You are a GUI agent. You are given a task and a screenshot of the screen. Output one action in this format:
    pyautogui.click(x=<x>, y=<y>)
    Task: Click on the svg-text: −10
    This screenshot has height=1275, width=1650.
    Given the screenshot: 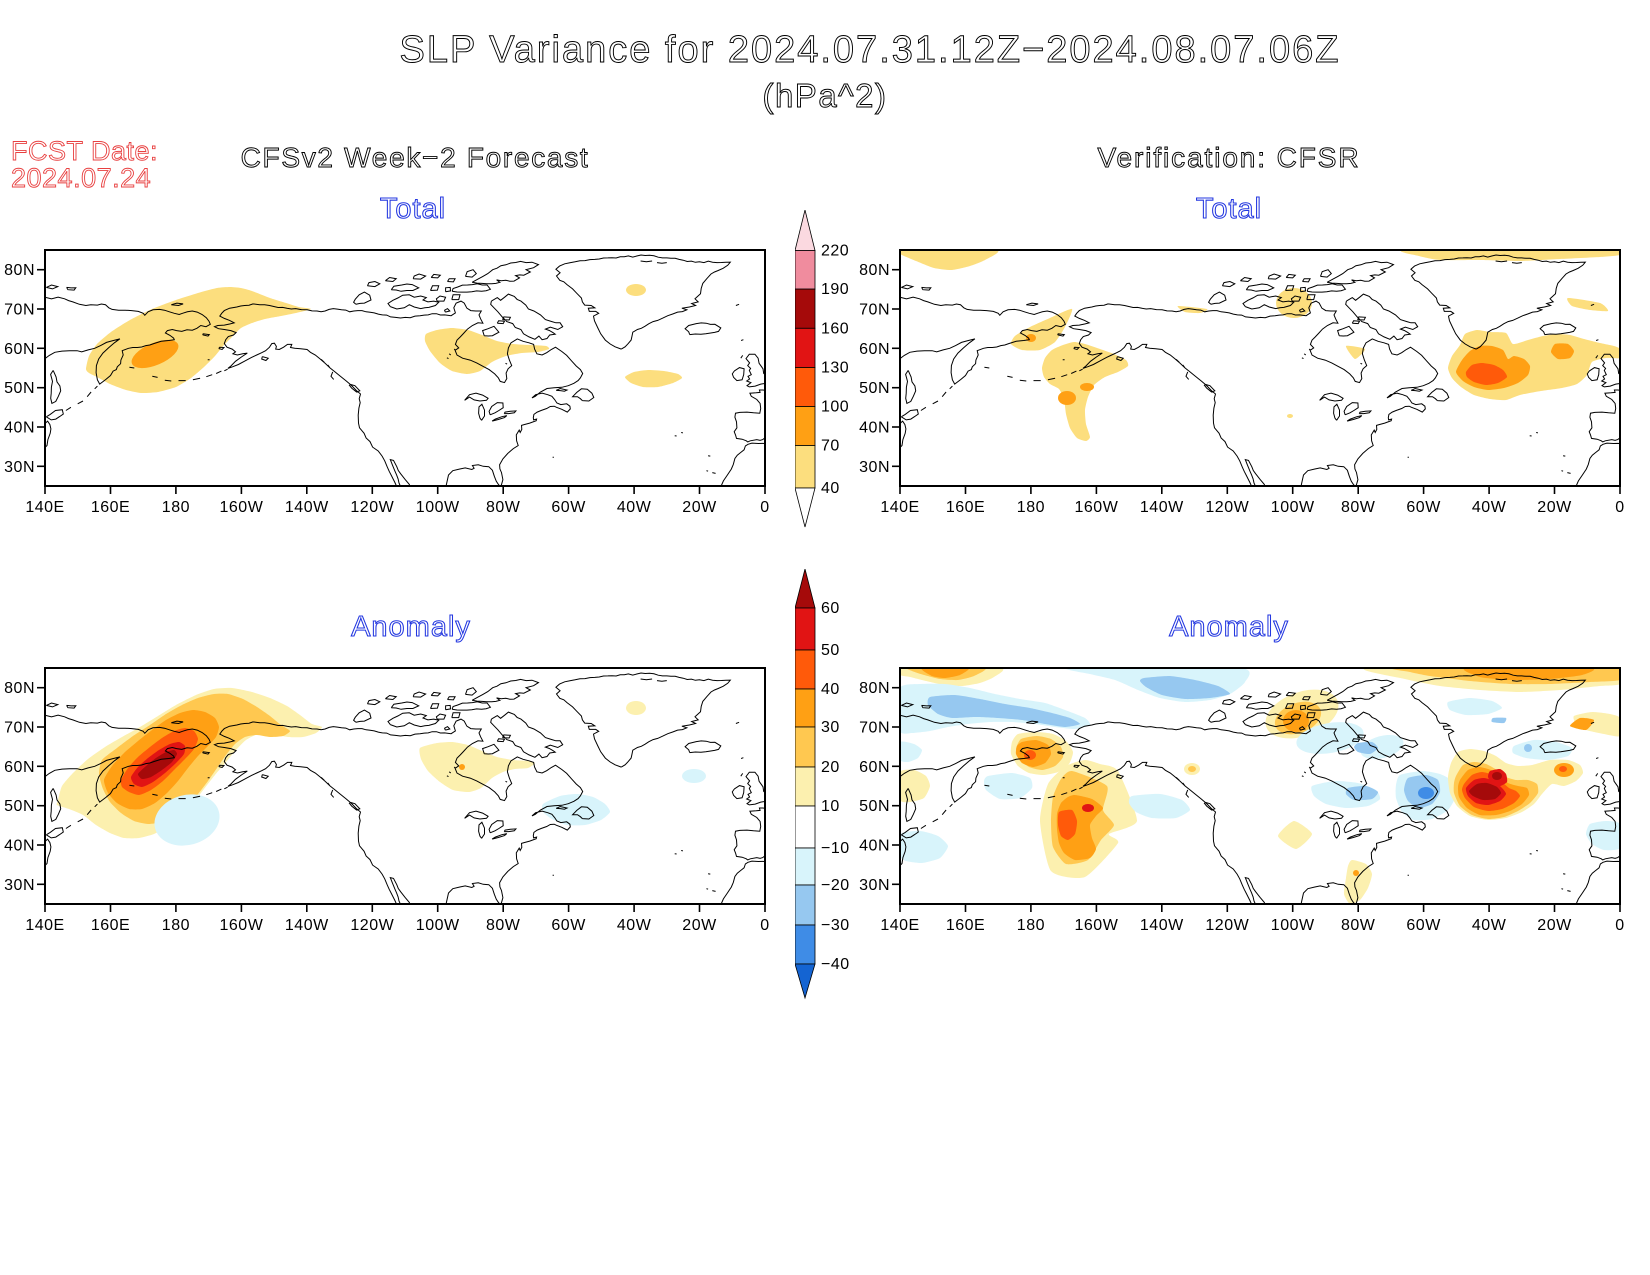 What is the action you would take?
    pyautogui.click(x=835, y=848)
    